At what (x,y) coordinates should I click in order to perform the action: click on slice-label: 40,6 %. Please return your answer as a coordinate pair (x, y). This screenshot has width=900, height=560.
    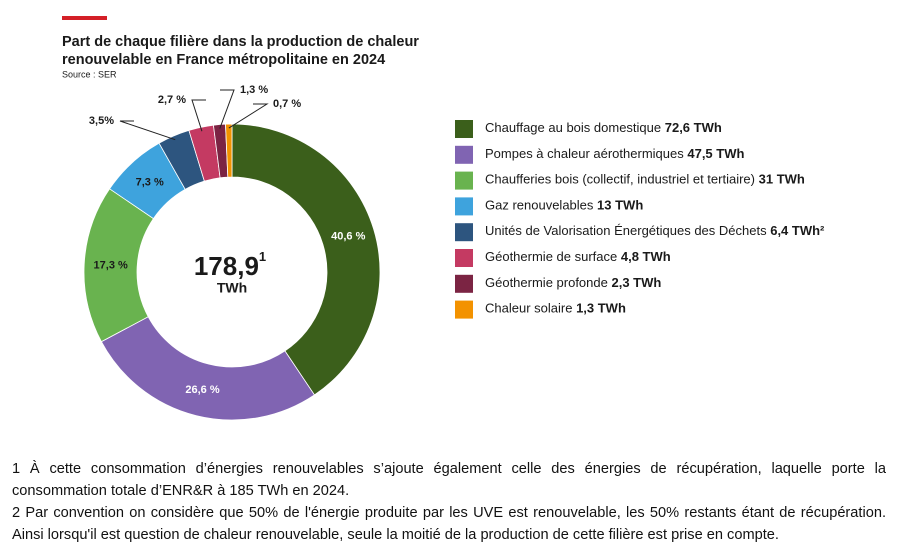
    Looking at the image, I should click on (348, 237).